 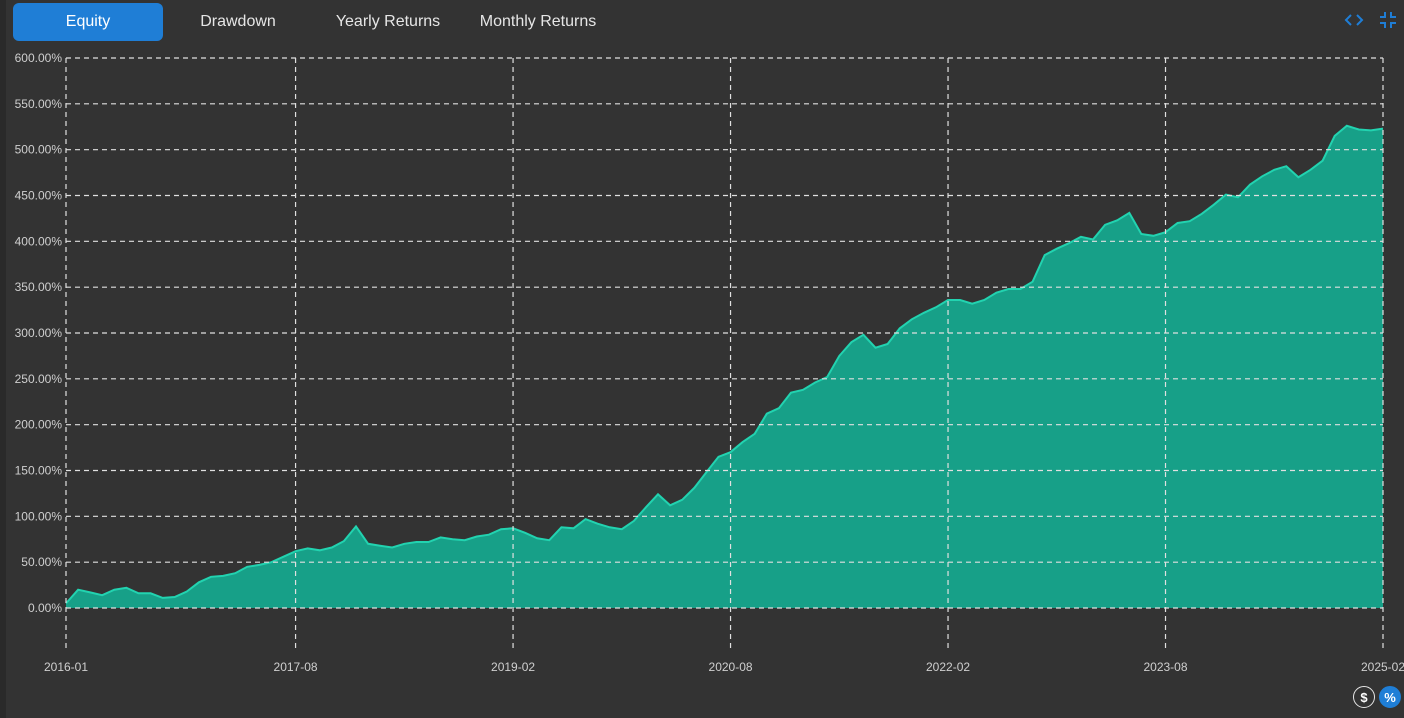 What do you see at coordinates (39, 287) in the screenshot?
I see `y-tick-label: 350.00%` at bounding box center [39, 287].